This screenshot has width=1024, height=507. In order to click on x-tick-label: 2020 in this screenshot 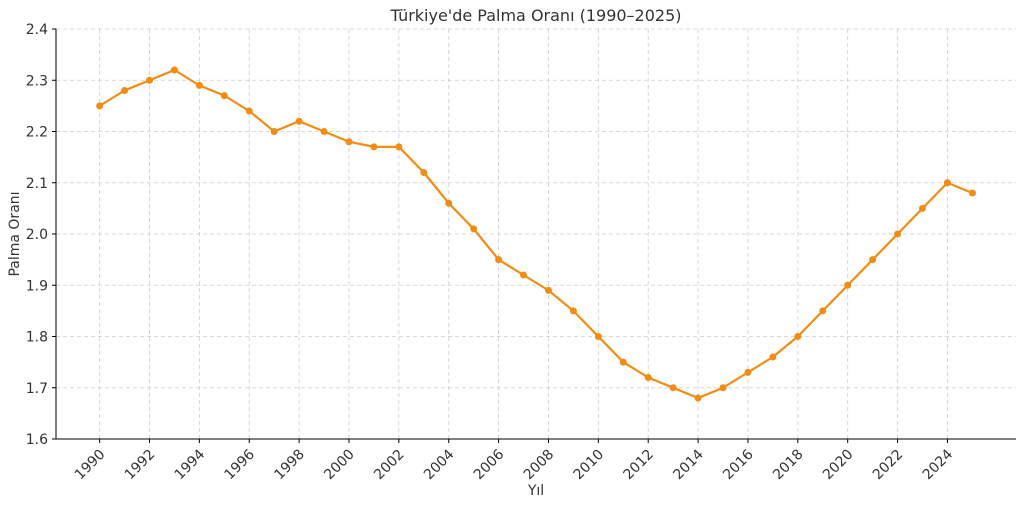, I will do `click(838, 465)`.